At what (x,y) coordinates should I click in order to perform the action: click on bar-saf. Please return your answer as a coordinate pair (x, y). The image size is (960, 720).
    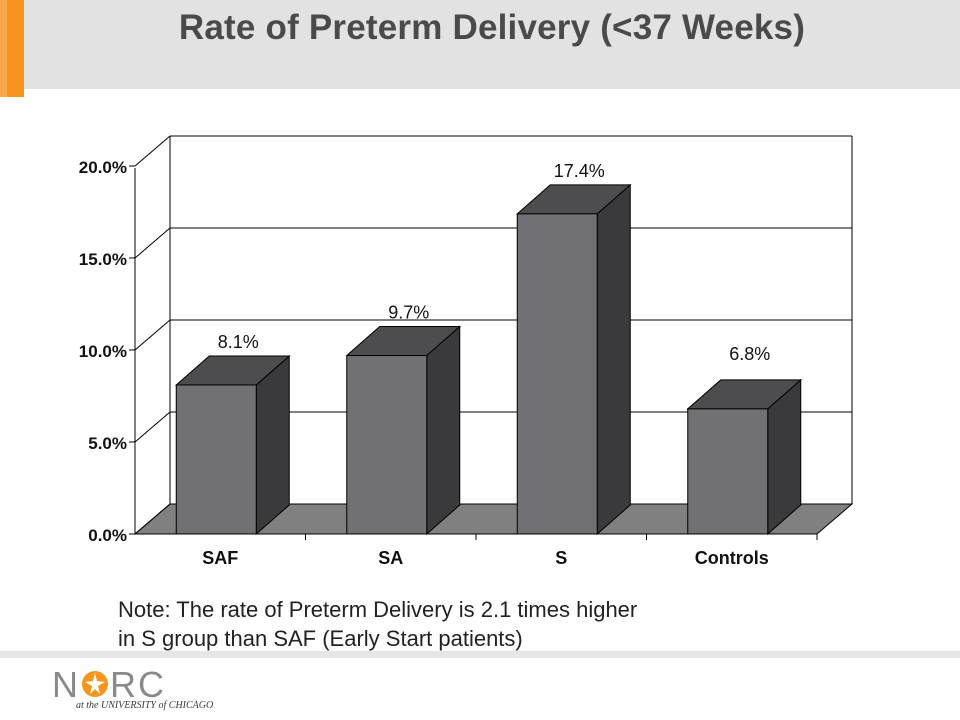
    Looking at the image, I should click on (232, 445).